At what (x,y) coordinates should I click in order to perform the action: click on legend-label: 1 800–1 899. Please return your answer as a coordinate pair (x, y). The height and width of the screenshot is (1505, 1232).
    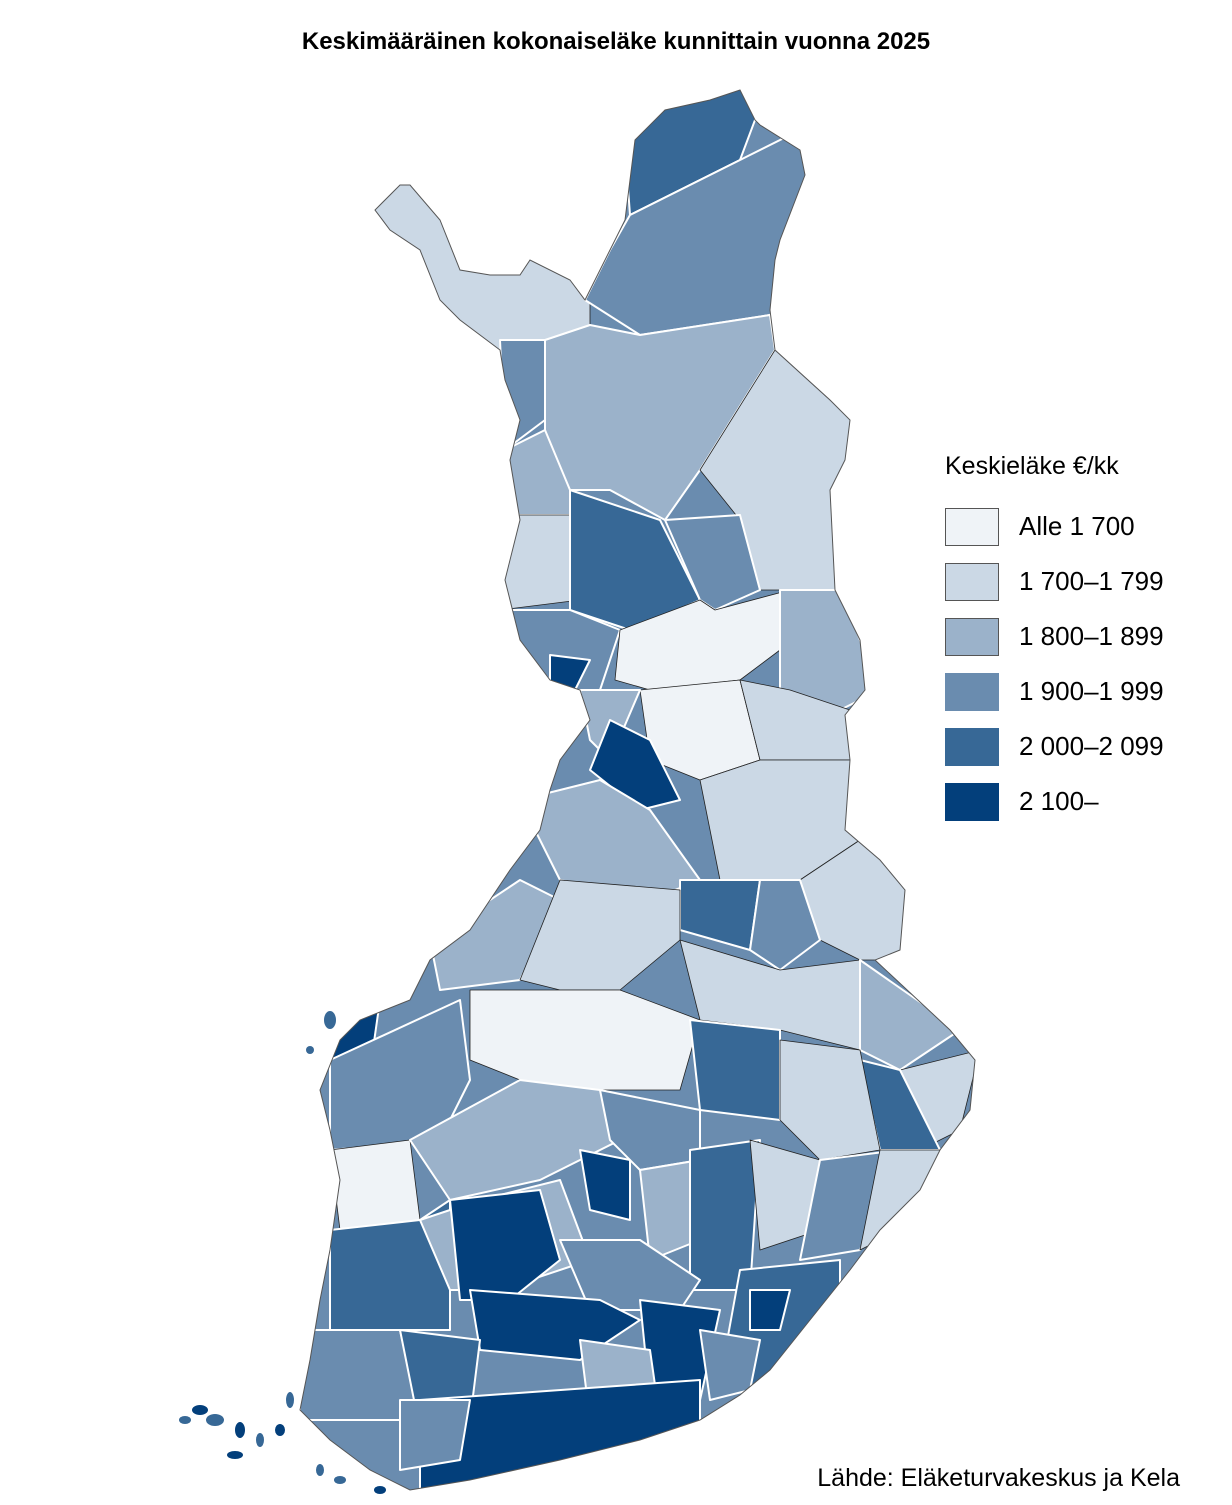
    Looking at the image, I should click on (1091, 636).